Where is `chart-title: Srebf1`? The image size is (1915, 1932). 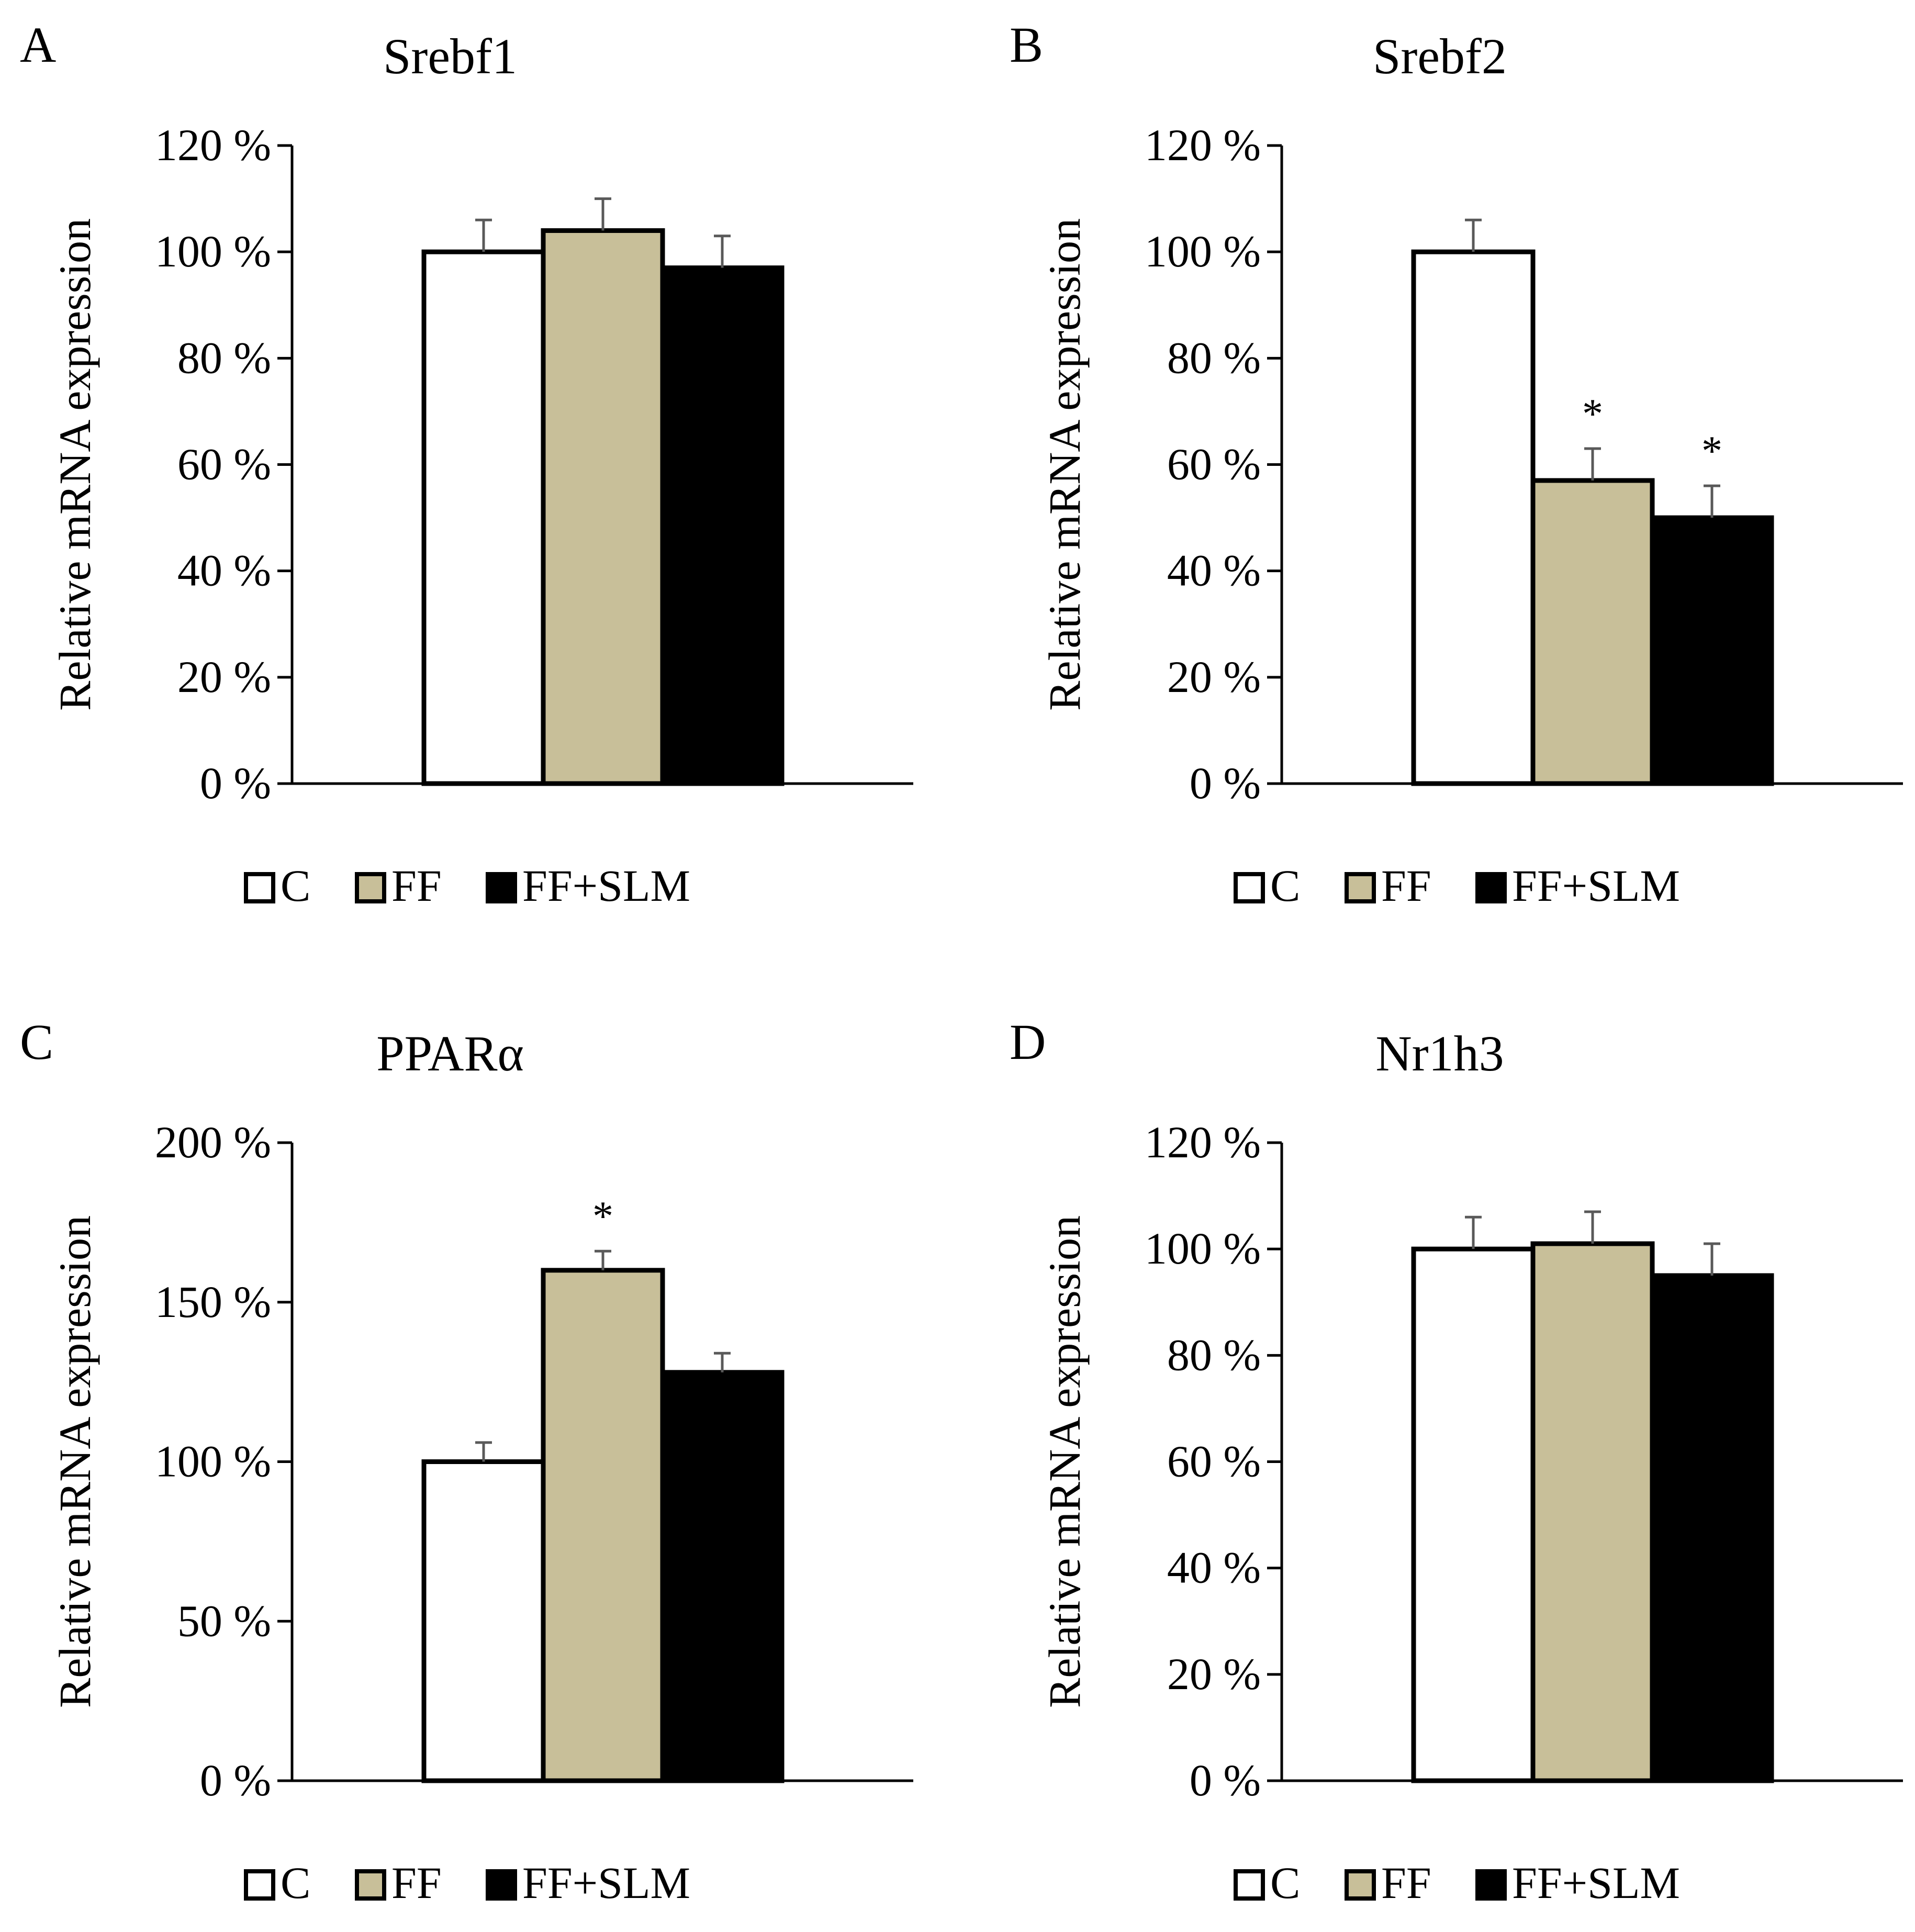
chart-title: Srebf1 is located at coordinates (450, 56).